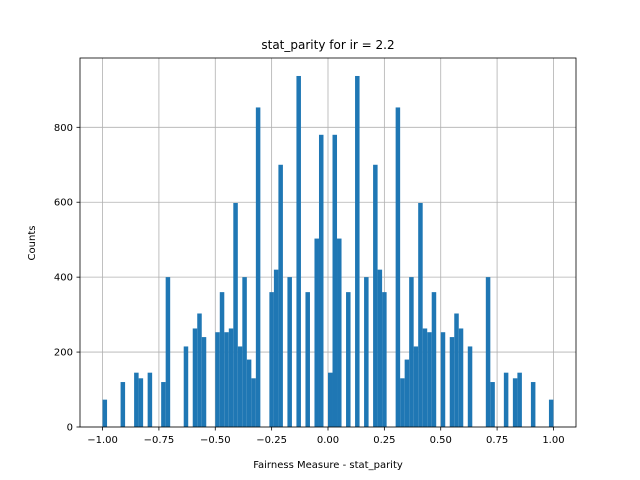  What do you see at coordinates (327, 45) in the screenshot?
I see `chart-title: stat_parity for ir = 2.2` at bounding box center [327, 45].